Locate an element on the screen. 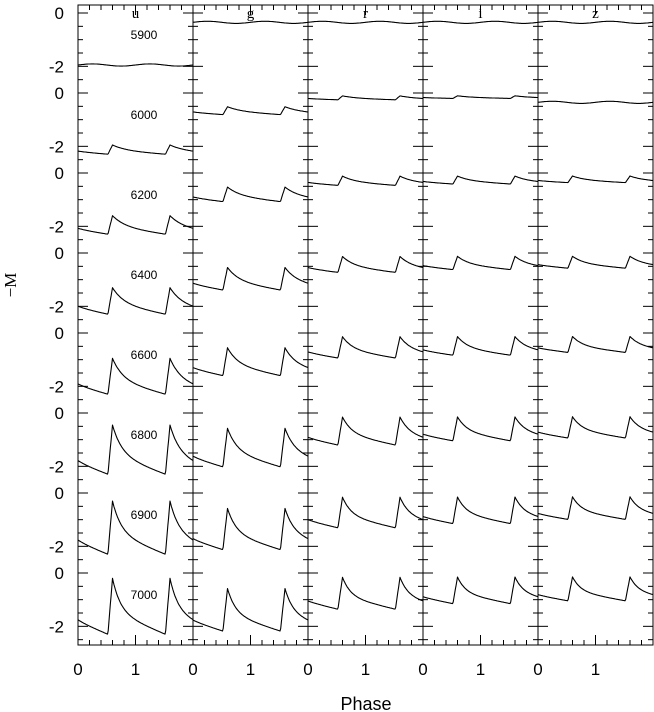 This screenshot has height=712, width=654. y-axis-title: −M is located at coordinates (10, 285).